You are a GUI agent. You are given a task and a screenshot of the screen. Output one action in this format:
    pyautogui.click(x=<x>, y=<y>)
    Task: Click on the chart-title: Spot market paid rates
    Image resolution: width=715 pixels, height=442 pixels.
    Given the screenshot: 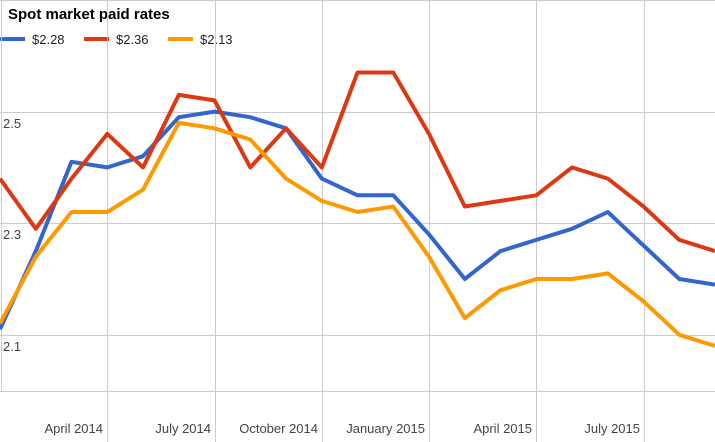 What is the action you would take?
    pyautogui.click(x=89, y=14)
    